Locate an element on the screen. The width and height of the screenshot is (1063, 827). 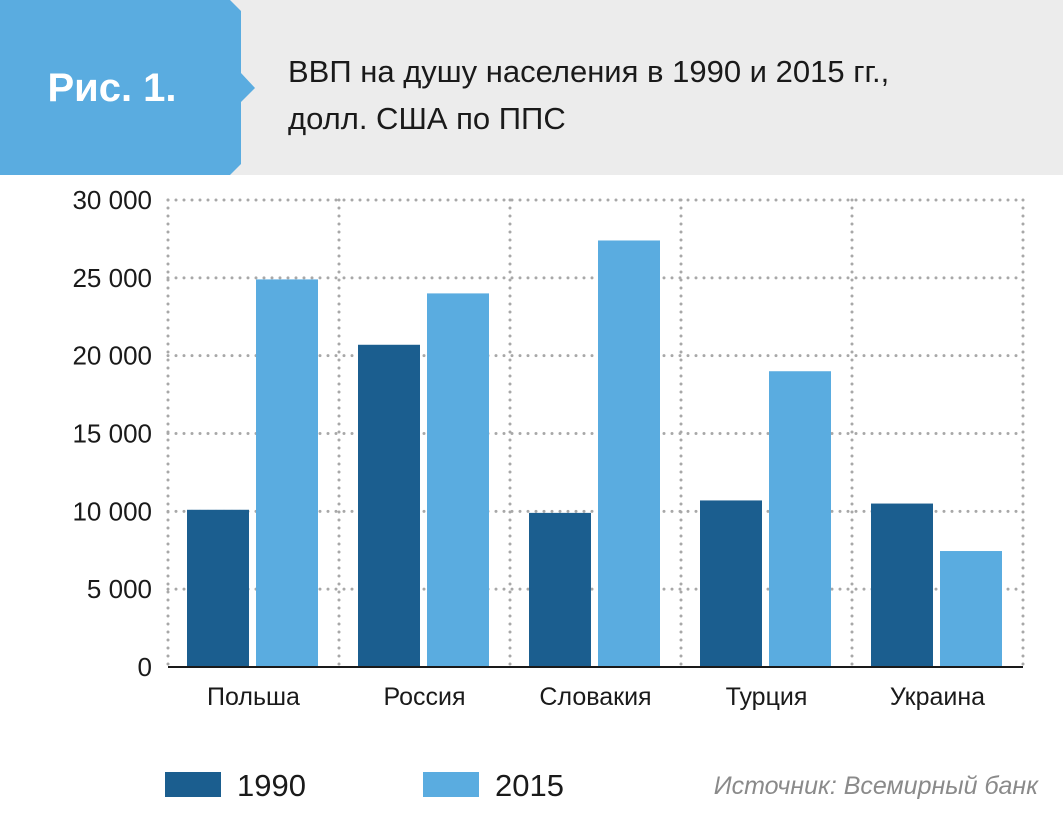
chart-title-line1: ВВП на душу населения в 1990 и 2015 гг., is located at coordinates (588, 71).